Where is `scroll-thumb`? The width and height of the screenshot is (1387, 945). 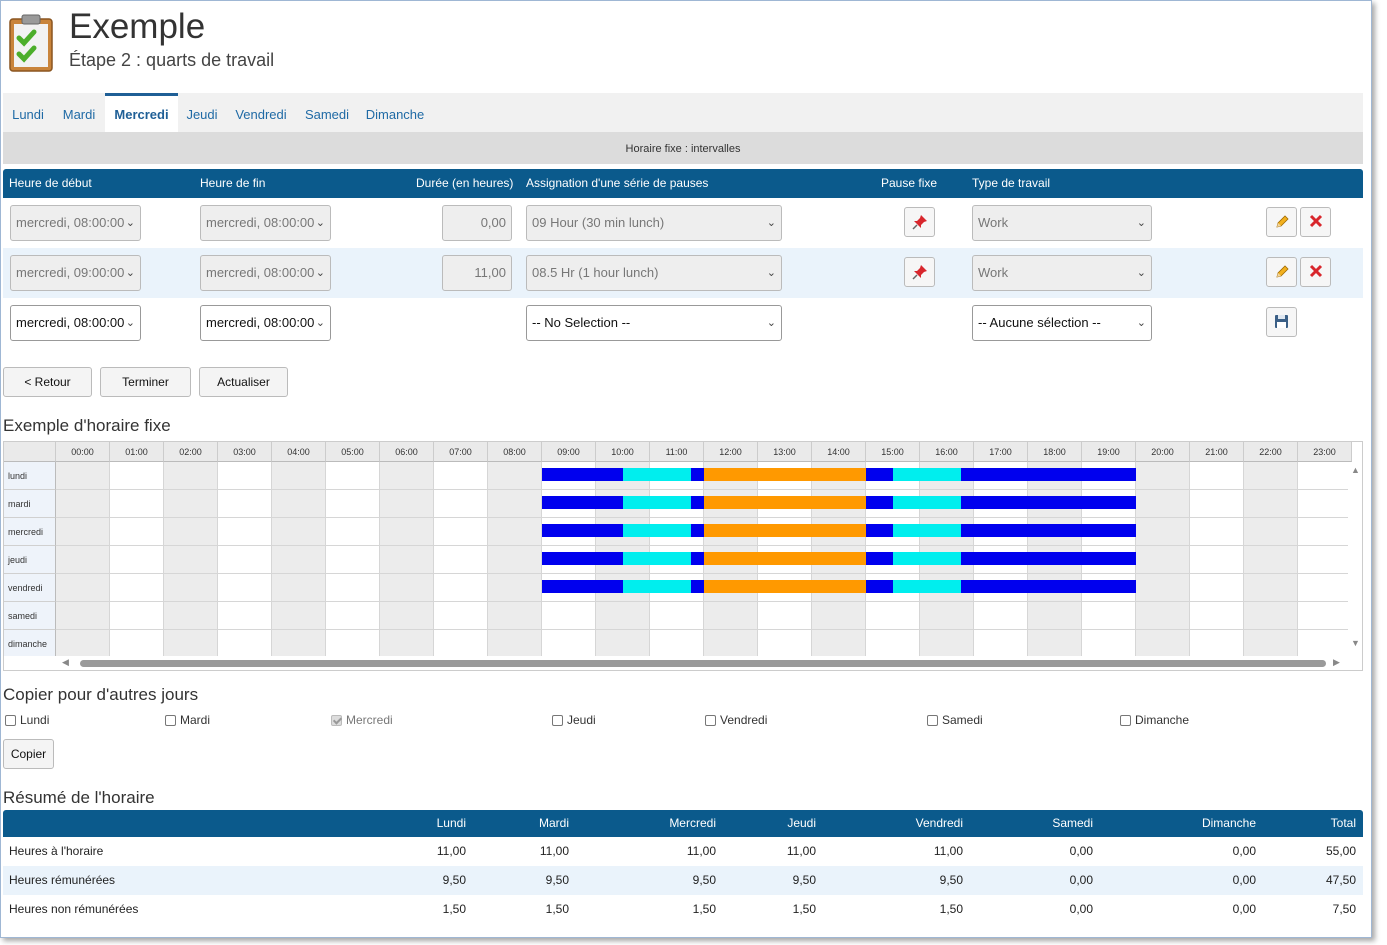 scroll-thumb is located at coordinates (703, 663).